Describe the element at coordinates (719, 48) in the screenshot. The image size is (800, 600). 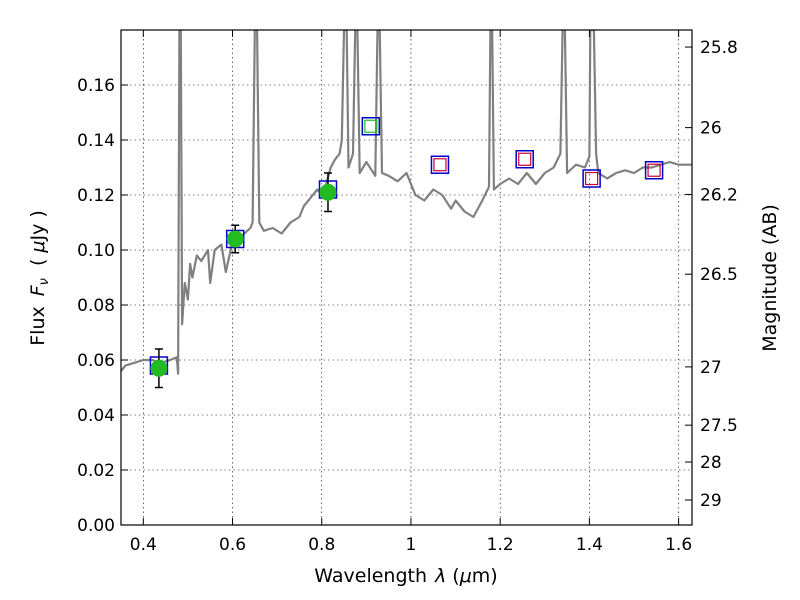
I see `y2-tick-label: 25.8` at that location.